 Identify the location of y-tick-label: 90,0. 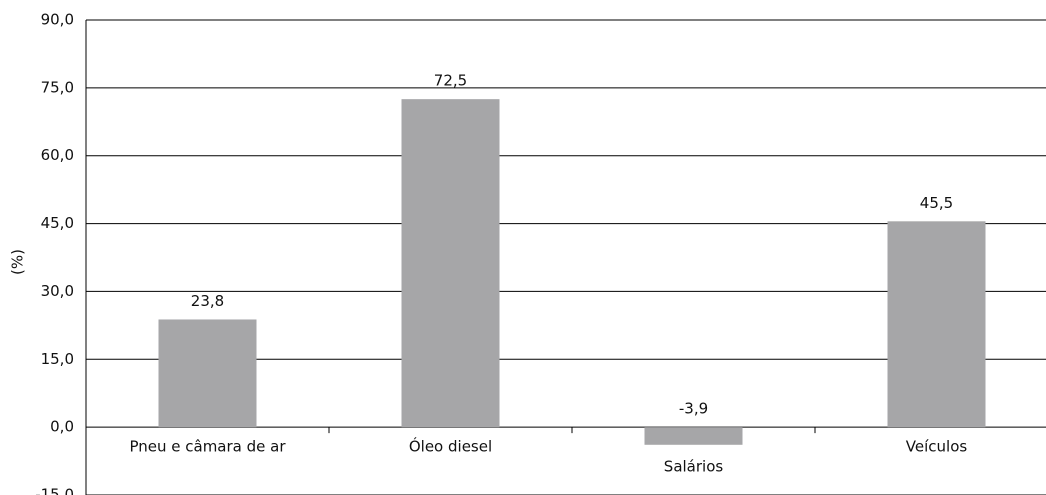
(57, 20).